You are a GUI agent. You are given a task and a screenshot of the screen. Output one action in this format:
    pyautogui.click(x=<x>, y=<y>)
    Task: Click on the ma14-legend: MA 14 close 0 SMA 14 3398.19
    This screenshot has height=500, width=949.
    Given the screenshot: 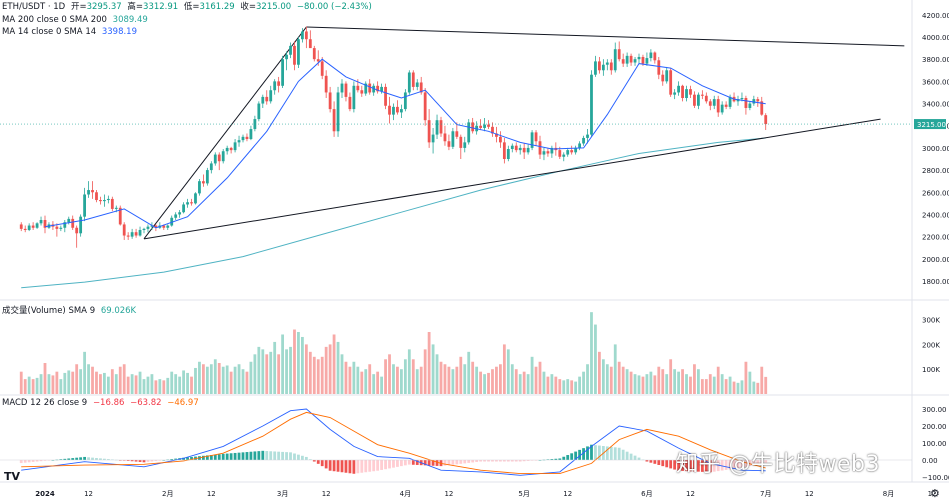 What is the action you would take?
    pyautogui.click(x=71, y=32)
    